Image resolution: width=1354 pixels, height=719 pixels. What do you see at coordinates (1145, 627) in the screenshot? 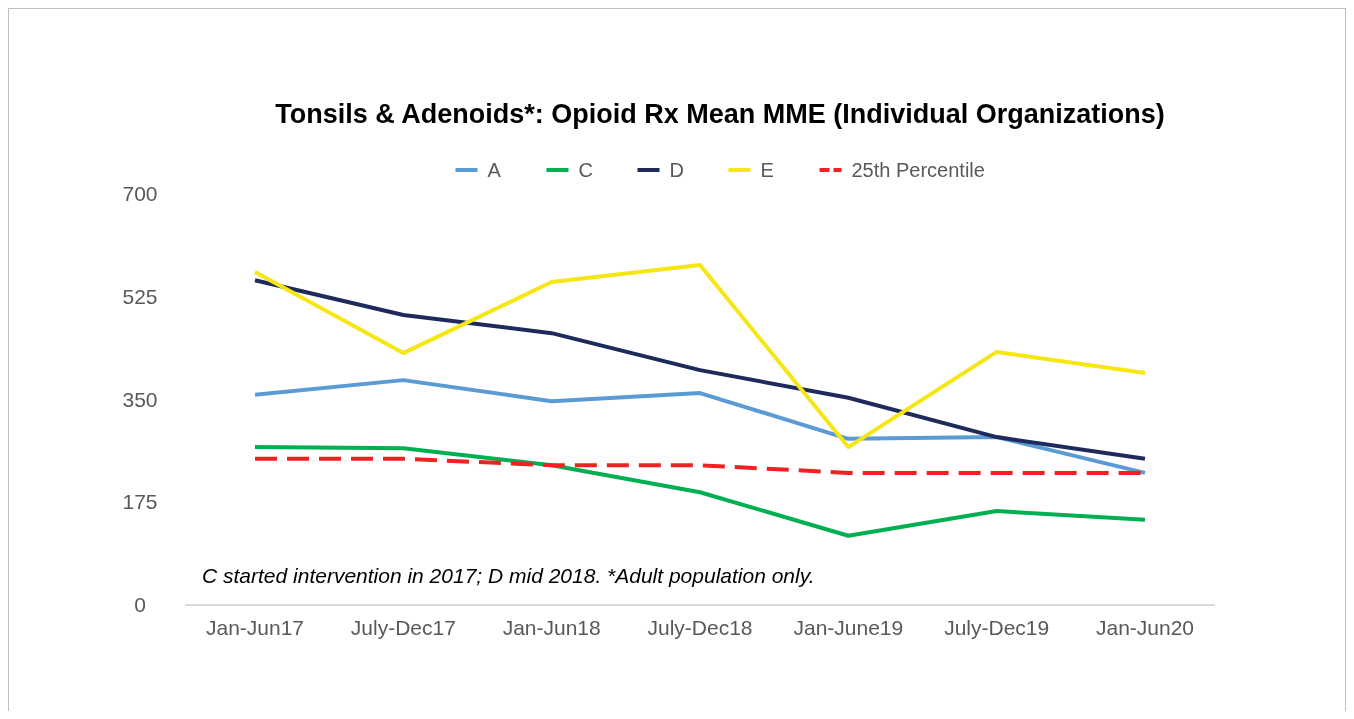
I see `x-tick-label: Jan-Jun20` at bounding box center [1145, 627].